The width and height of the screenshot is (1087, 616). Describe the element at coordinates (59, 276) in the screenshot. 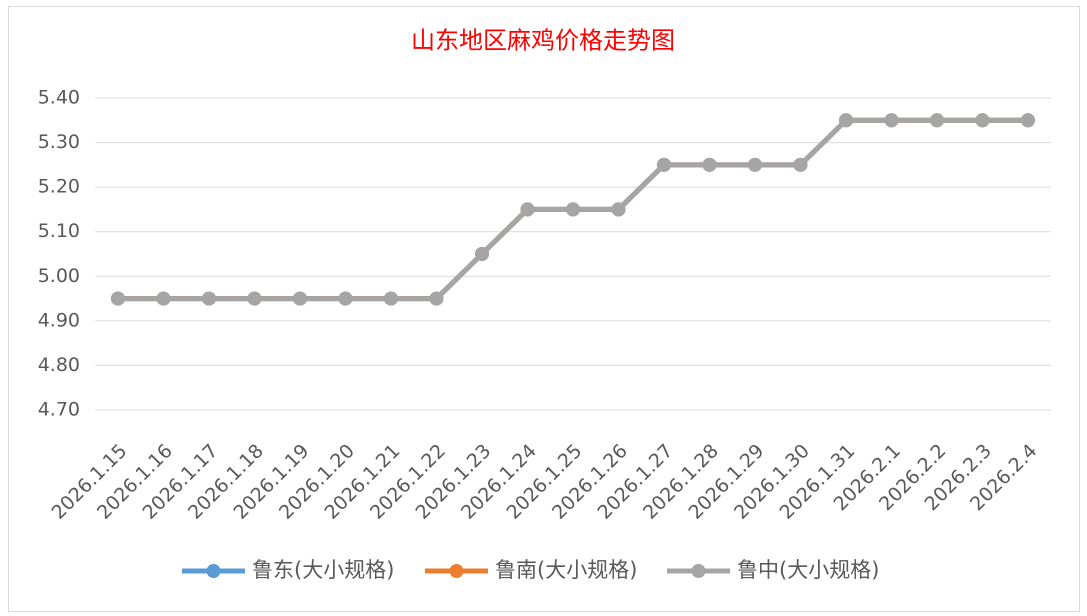

I see `y-tick-label: 5.00` at that location.